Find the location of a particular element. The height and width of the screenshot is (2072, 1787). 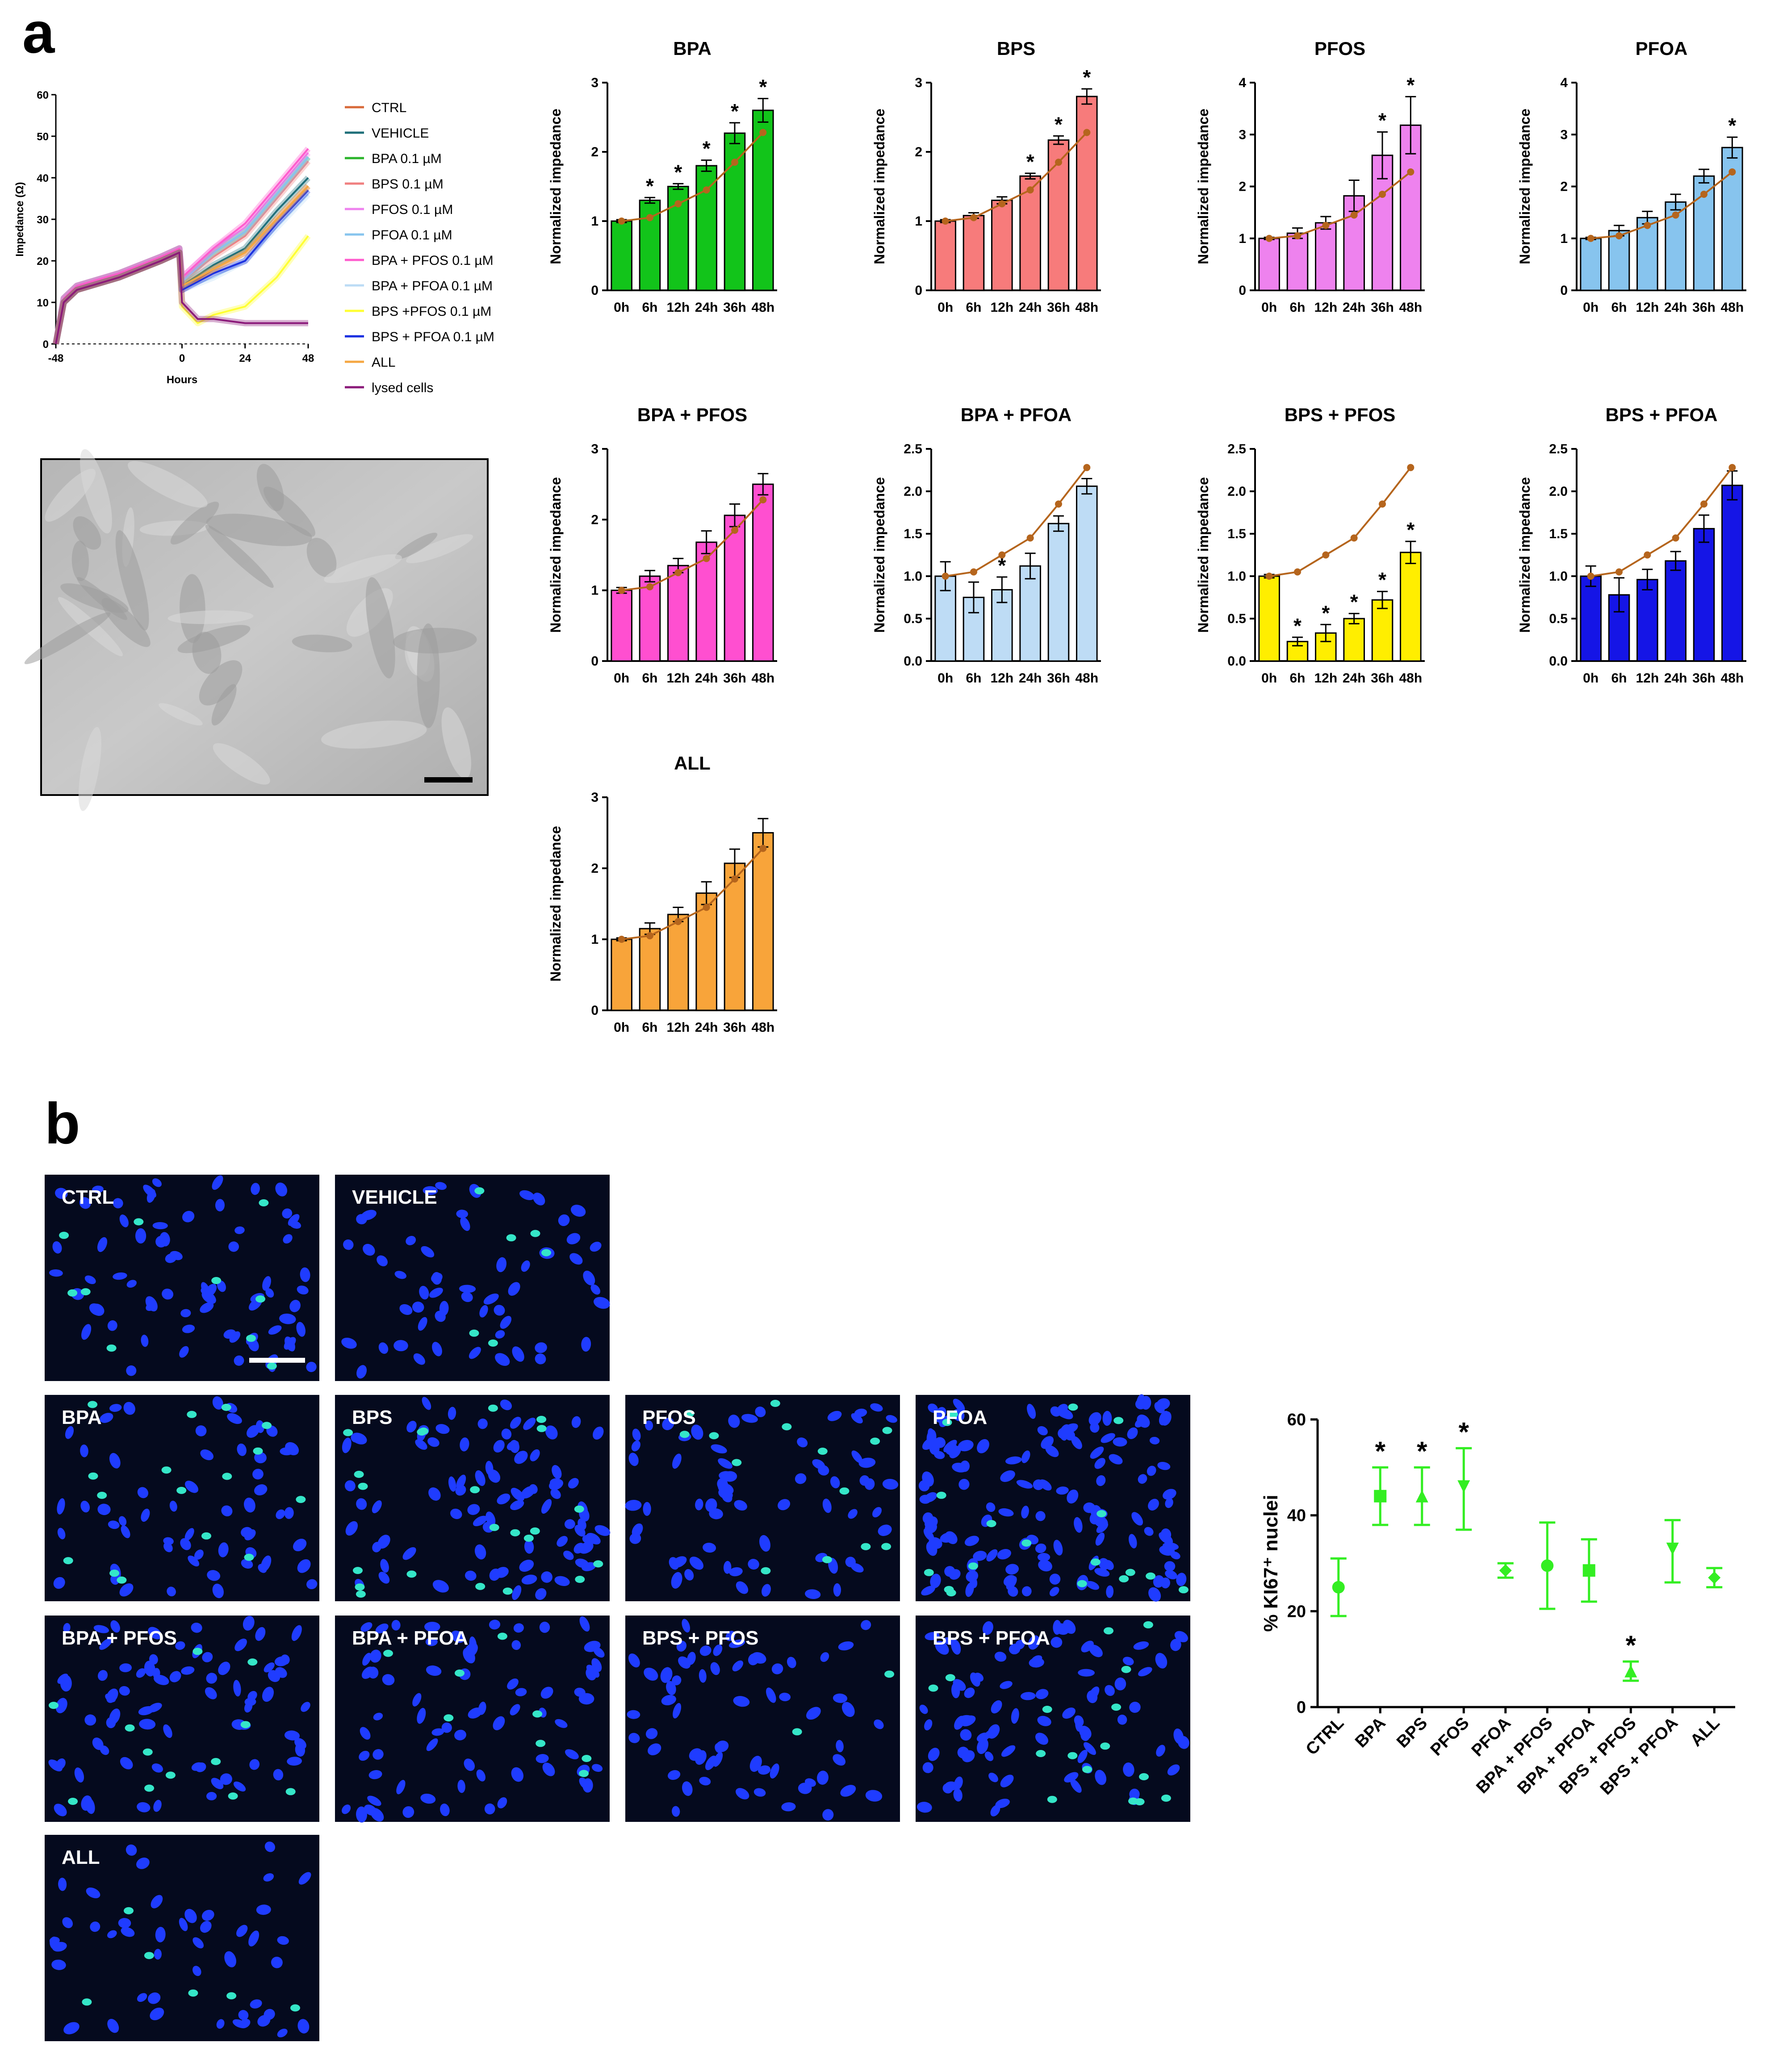

bar-chart-y-axis-label: Normalized impedance is located at coordinates (879, 186).